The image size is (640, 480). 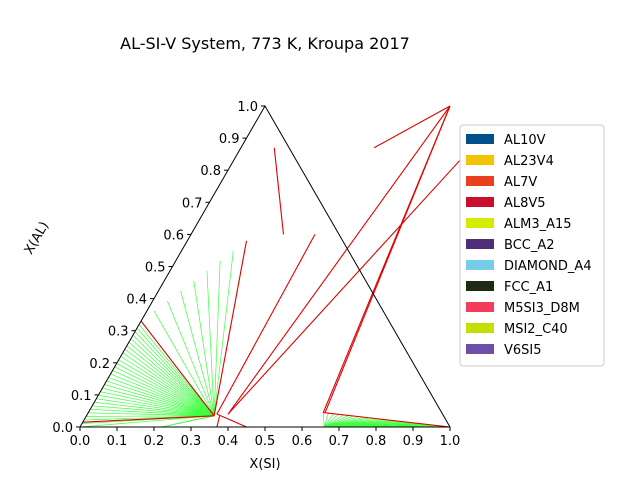 What do you see at coordinates (62, 428) in the screenshot?
I see `y-tick-label: 0.0` at bounding box center [62, 428].